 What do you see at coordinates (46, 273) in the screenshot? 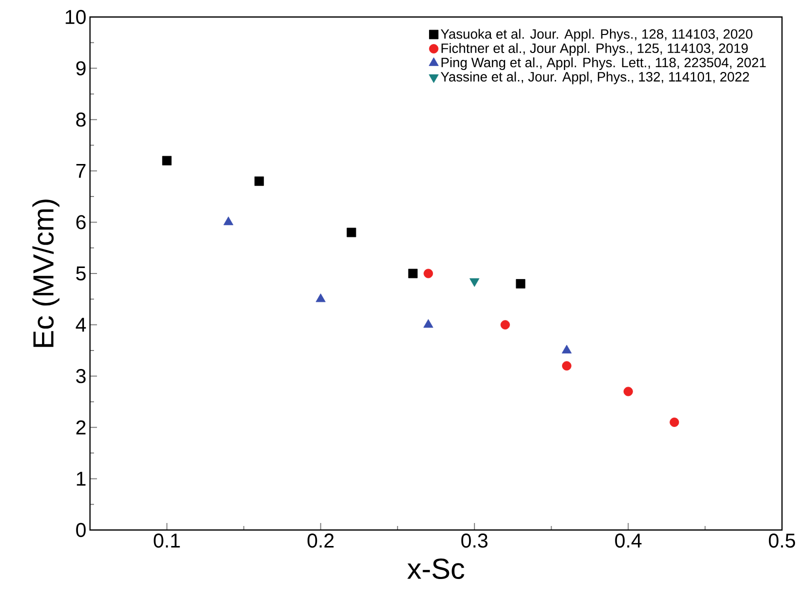
I see `y-axis-title: Ec (MV/cm)` at bounding box center [46, 273].